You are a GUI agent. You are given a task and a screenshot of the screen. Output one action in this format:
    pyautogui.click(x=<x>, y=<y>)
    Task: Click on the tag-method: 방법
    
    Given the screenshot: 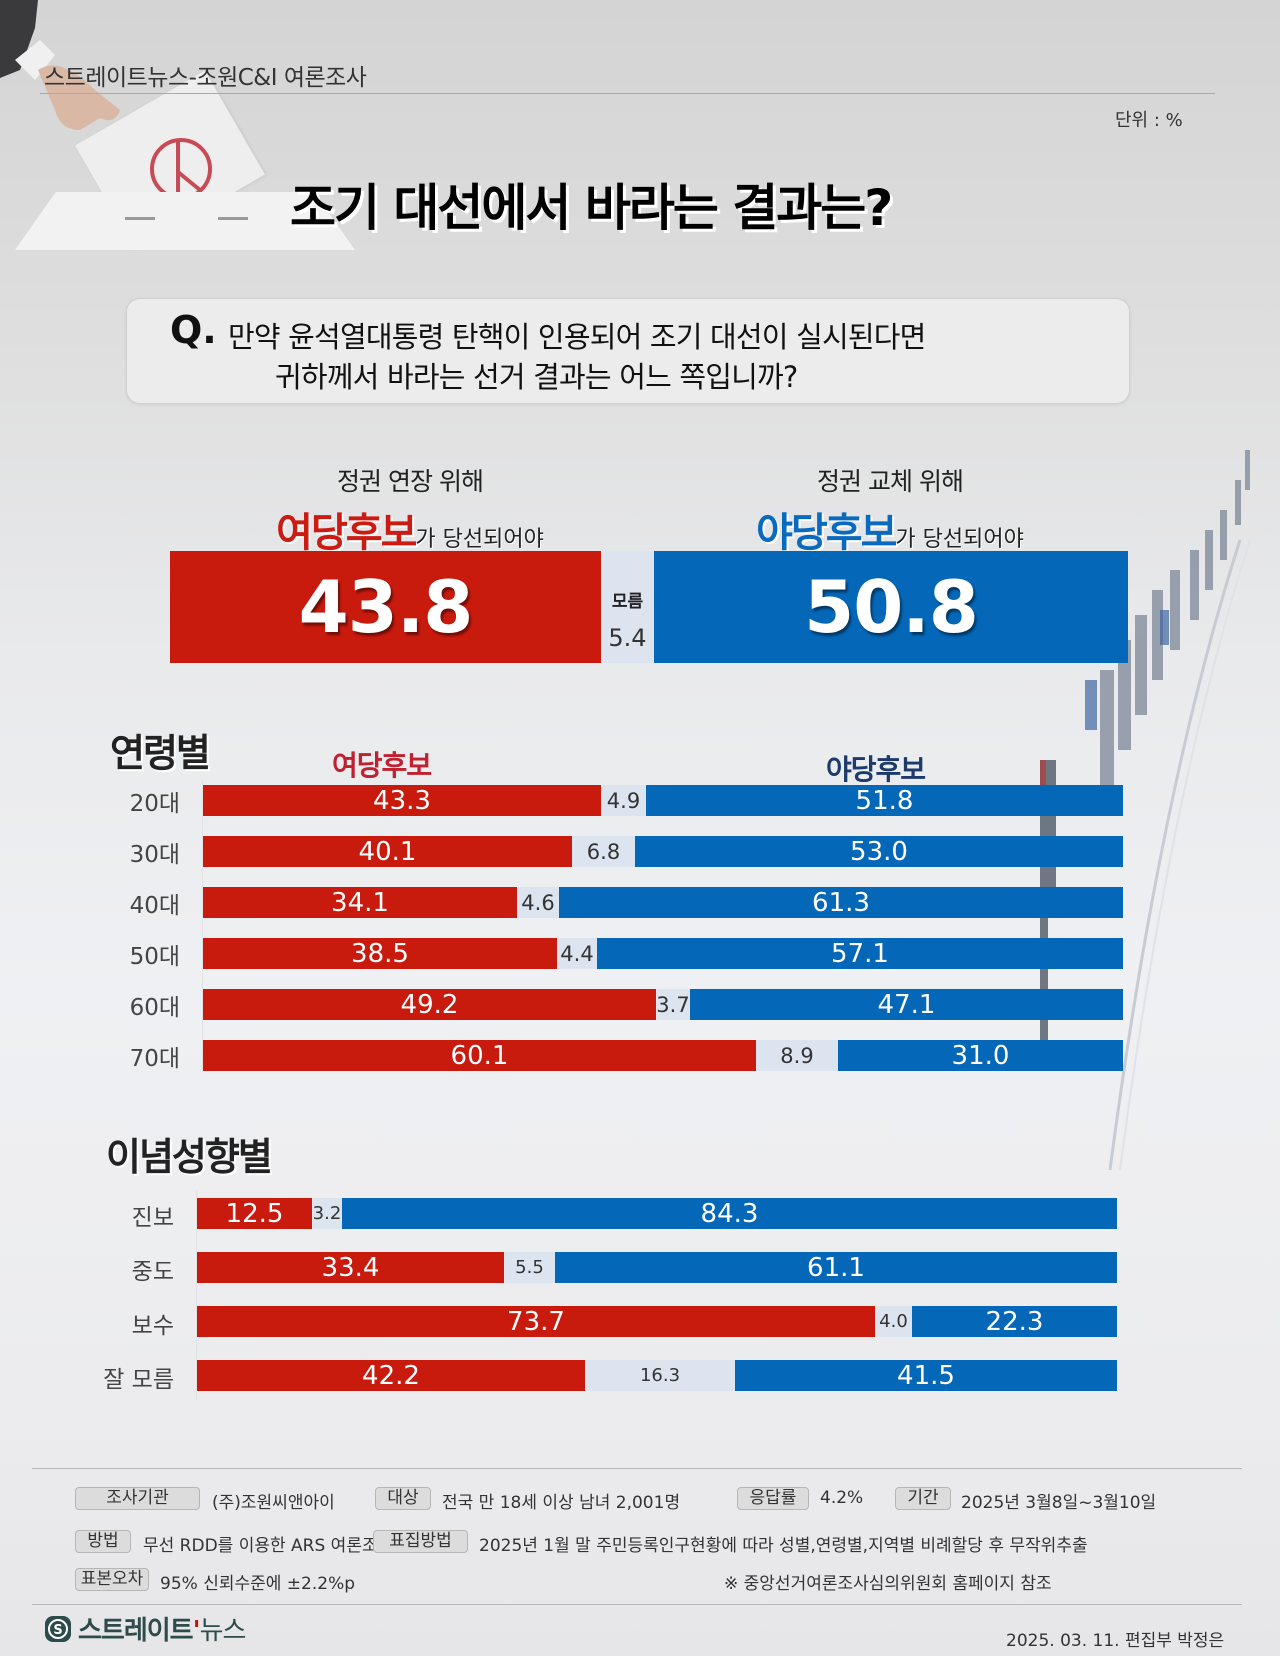 What is the action you would take?
    pyautogui.click(x=103, y=1541)
    